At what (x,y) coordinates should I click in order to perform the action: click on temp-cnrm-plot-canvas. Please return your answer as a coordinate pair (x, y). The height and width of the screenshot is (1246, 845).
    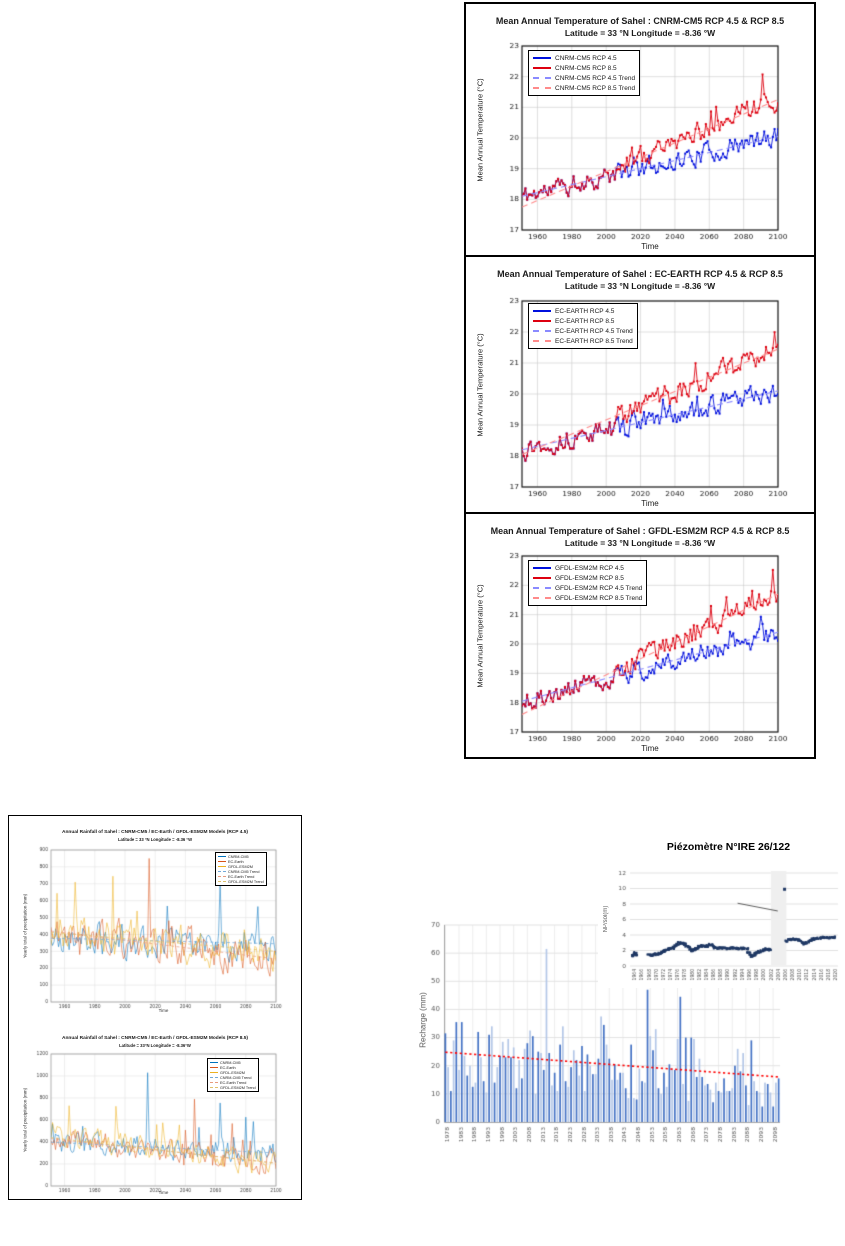
    Looking at the image, I should click on (640, 129).